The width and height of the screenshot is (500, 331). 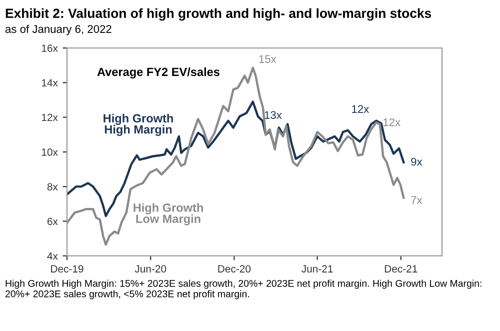 I want to click on chart-subtitle: as of January 6, 2022, so click(x=58, y=30).